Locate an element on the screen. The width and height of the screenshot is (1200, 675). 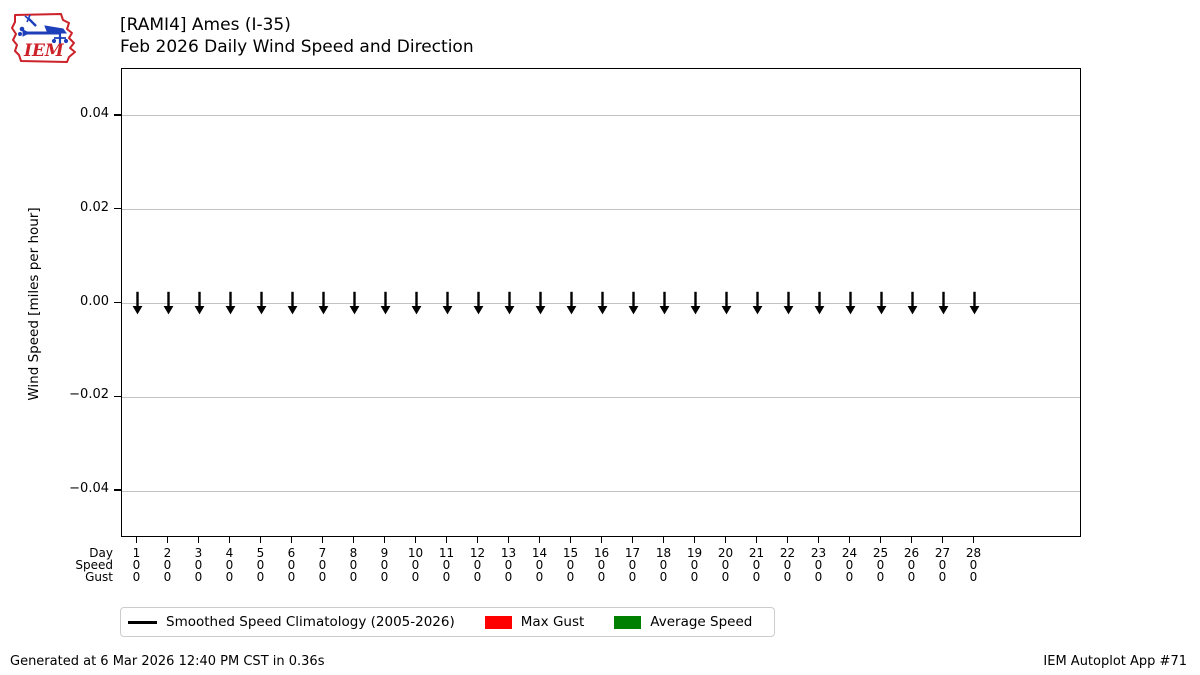
legend-item: Max Gust is located at coordinates (534, 622).